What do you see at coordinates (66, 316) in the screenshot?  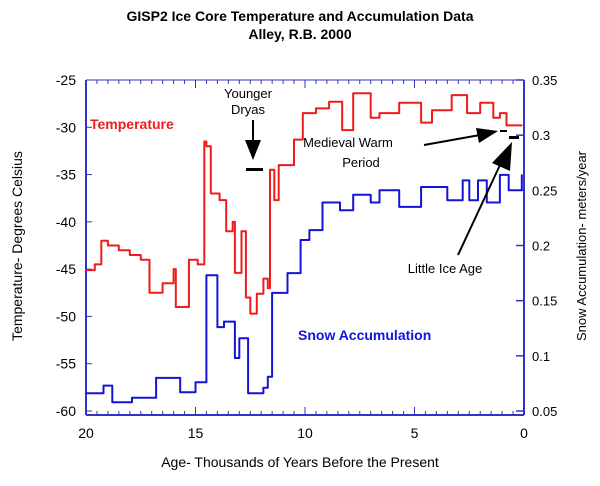 I see `y-left-tick-label: -50` at bounding box center [66, 316].